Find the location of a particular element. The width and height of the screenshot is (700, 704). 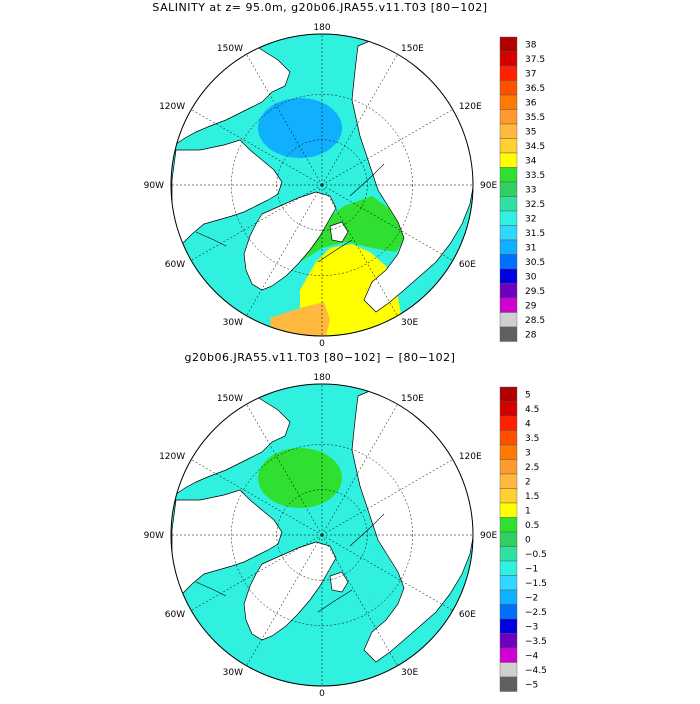

colorbar-label: 30 is located at coordinates (531, 277).